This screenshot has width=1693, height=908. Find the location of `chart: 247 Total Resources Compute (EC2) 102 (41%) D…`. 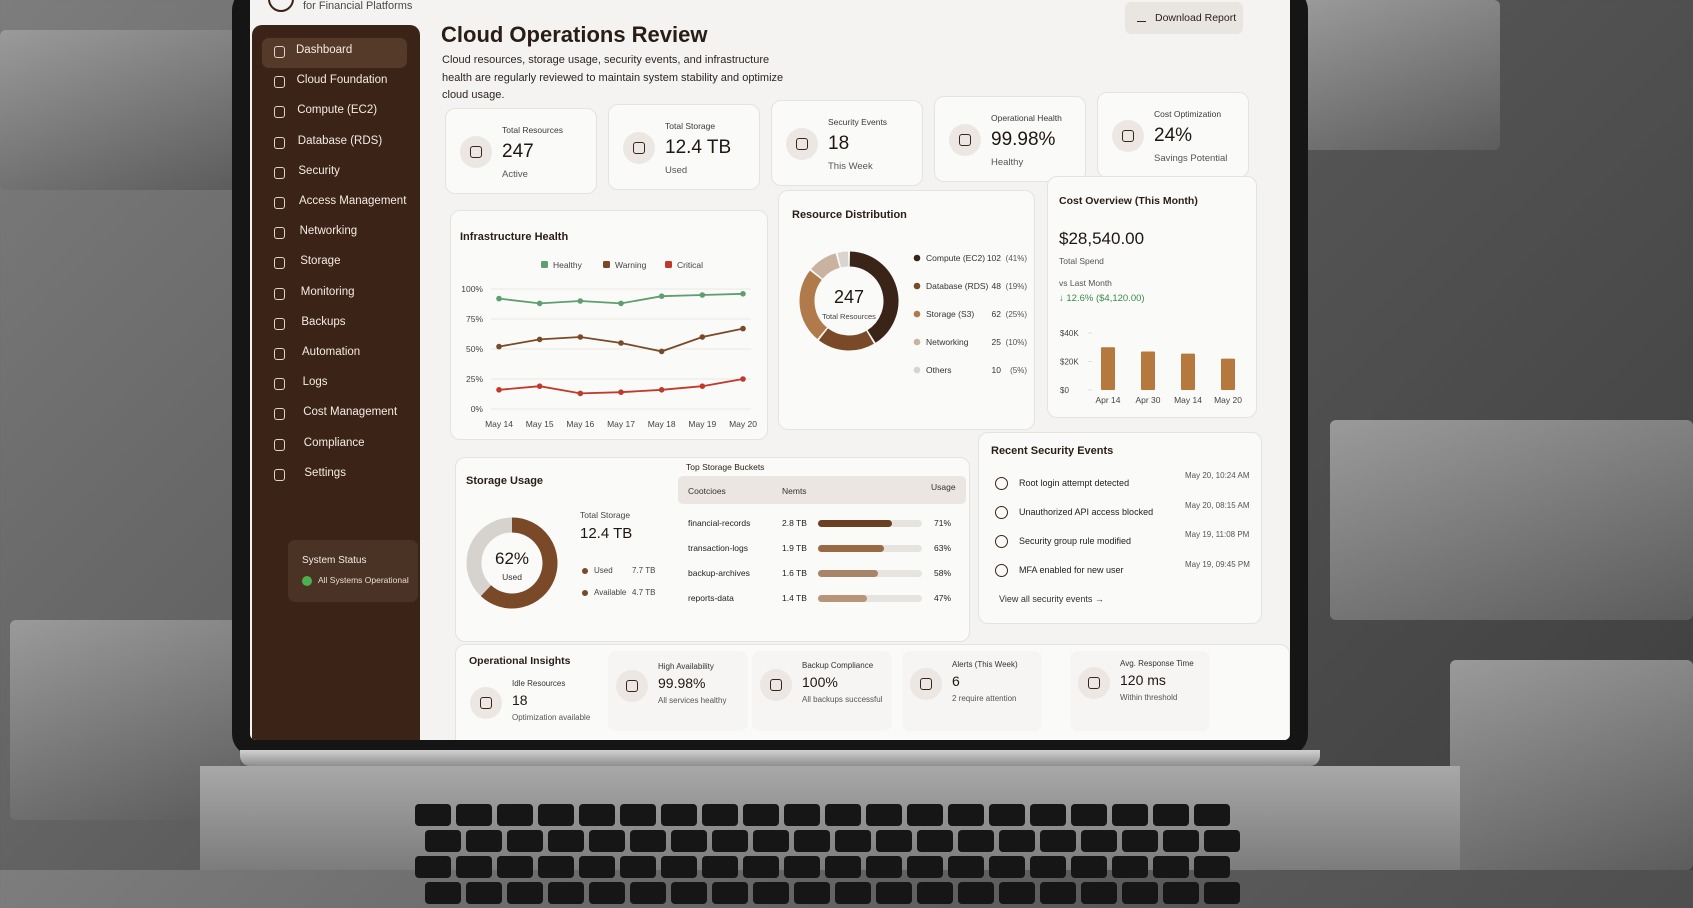

chart: 247 Total Resources Compute (EC2) 102 (41%) D… is located at coordinates (913, 313).